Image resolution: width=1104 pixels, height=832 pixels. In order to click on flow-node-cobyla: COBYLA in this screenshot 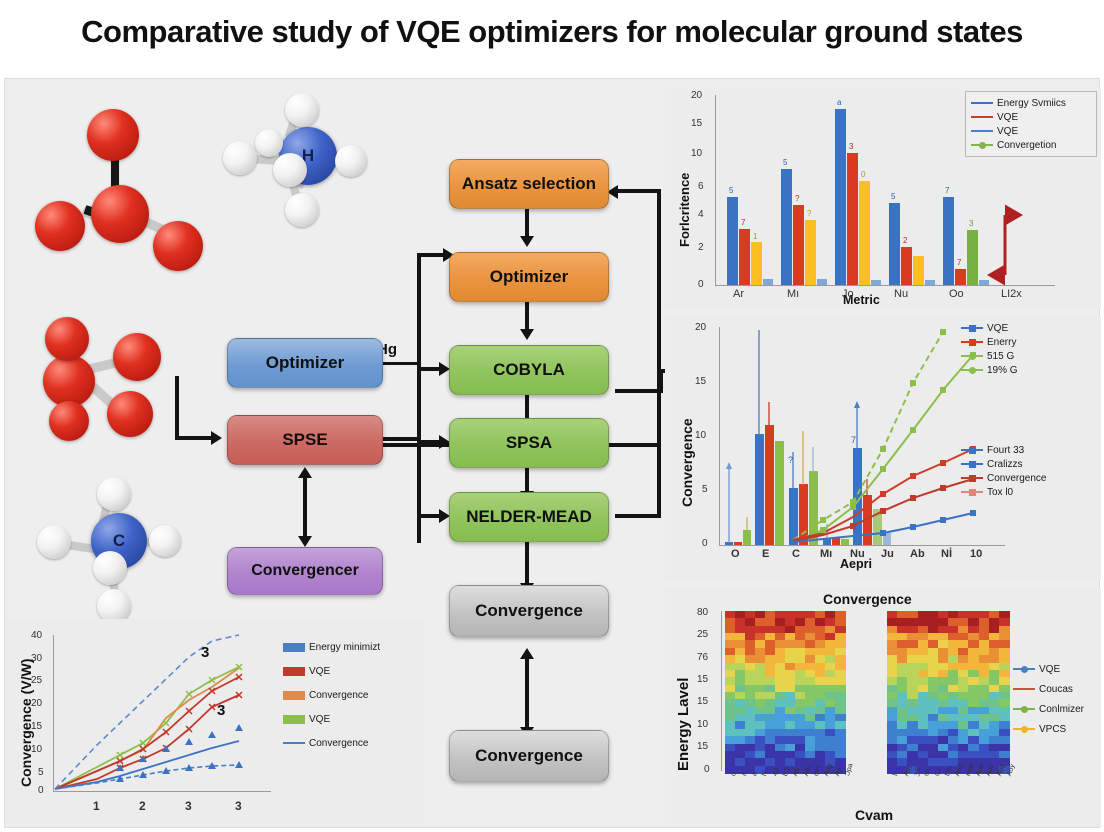, I will do `click(529, 370)`.